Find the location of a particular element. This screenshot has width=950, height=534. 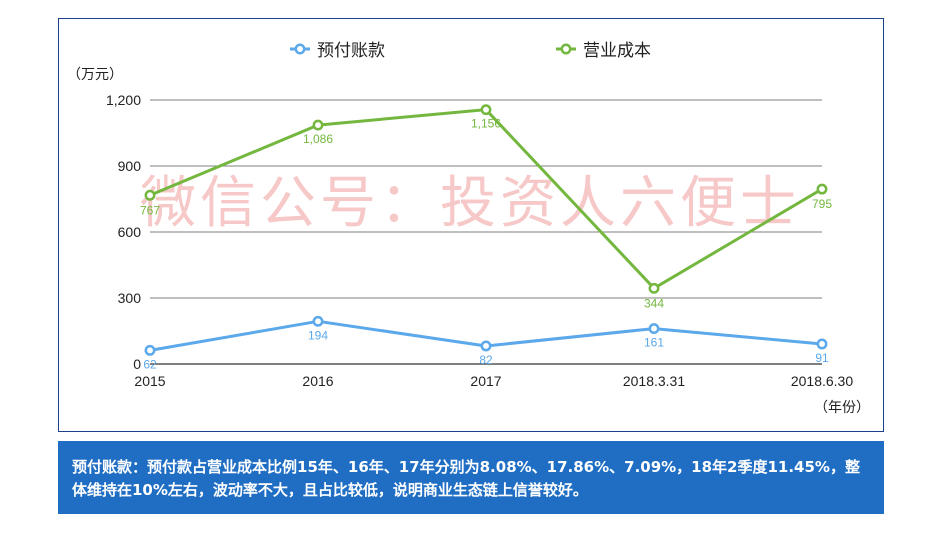

x-tick-label: 2018.6.30 is located at coordinates (822, 381).